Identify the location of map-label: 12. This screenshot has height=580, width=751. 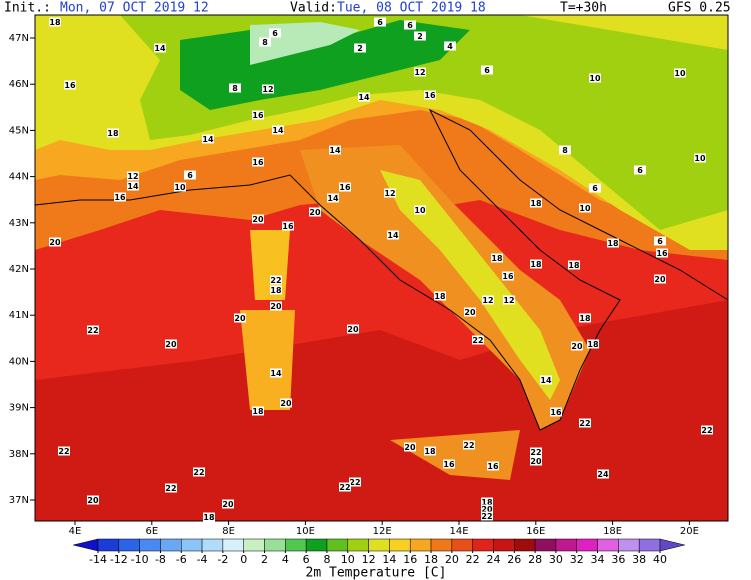
(508, 300).